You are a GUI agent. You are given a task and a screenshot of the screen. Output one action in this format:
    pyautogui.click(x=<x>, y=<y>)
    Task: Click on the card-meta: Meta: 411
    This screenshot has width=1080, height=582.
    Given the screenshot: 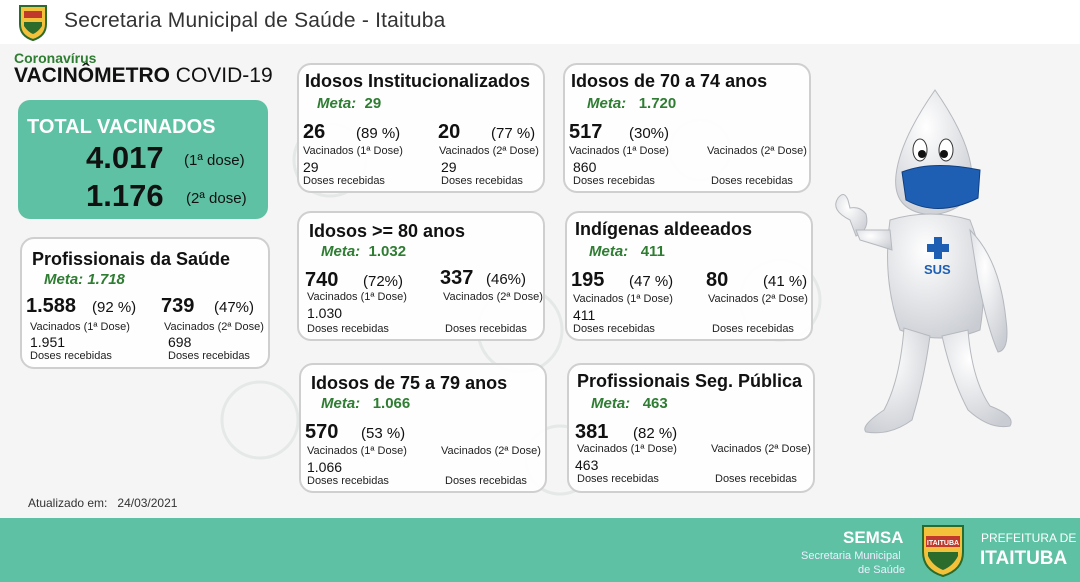 What is the action you would take?
    pyautogui.click(x=627, y=251)
    